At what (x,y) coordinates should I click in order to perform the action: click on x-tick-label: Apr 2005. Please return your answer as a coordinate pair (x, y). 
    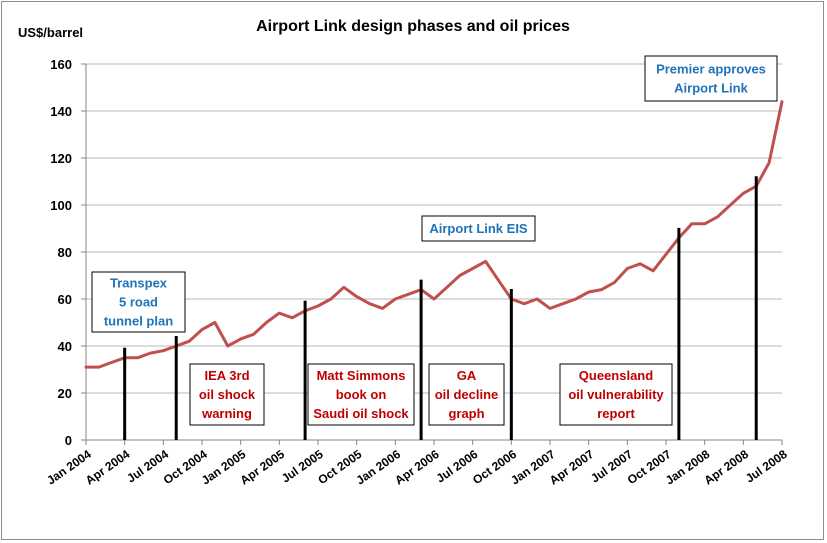
    Looking at the image, I should click on (262, 467).